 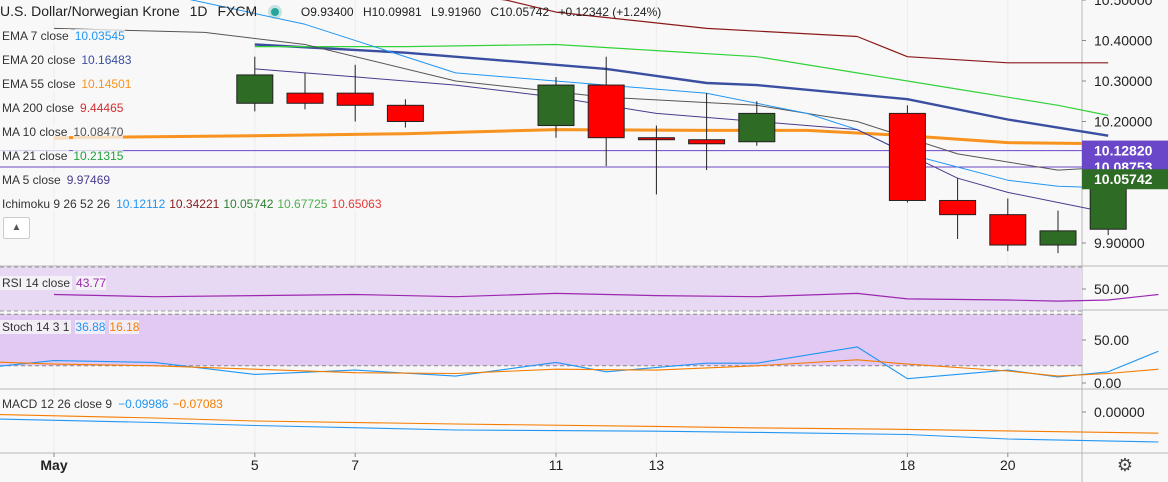 I want to click on source-label: FXCM, so click(x=237, y=11).